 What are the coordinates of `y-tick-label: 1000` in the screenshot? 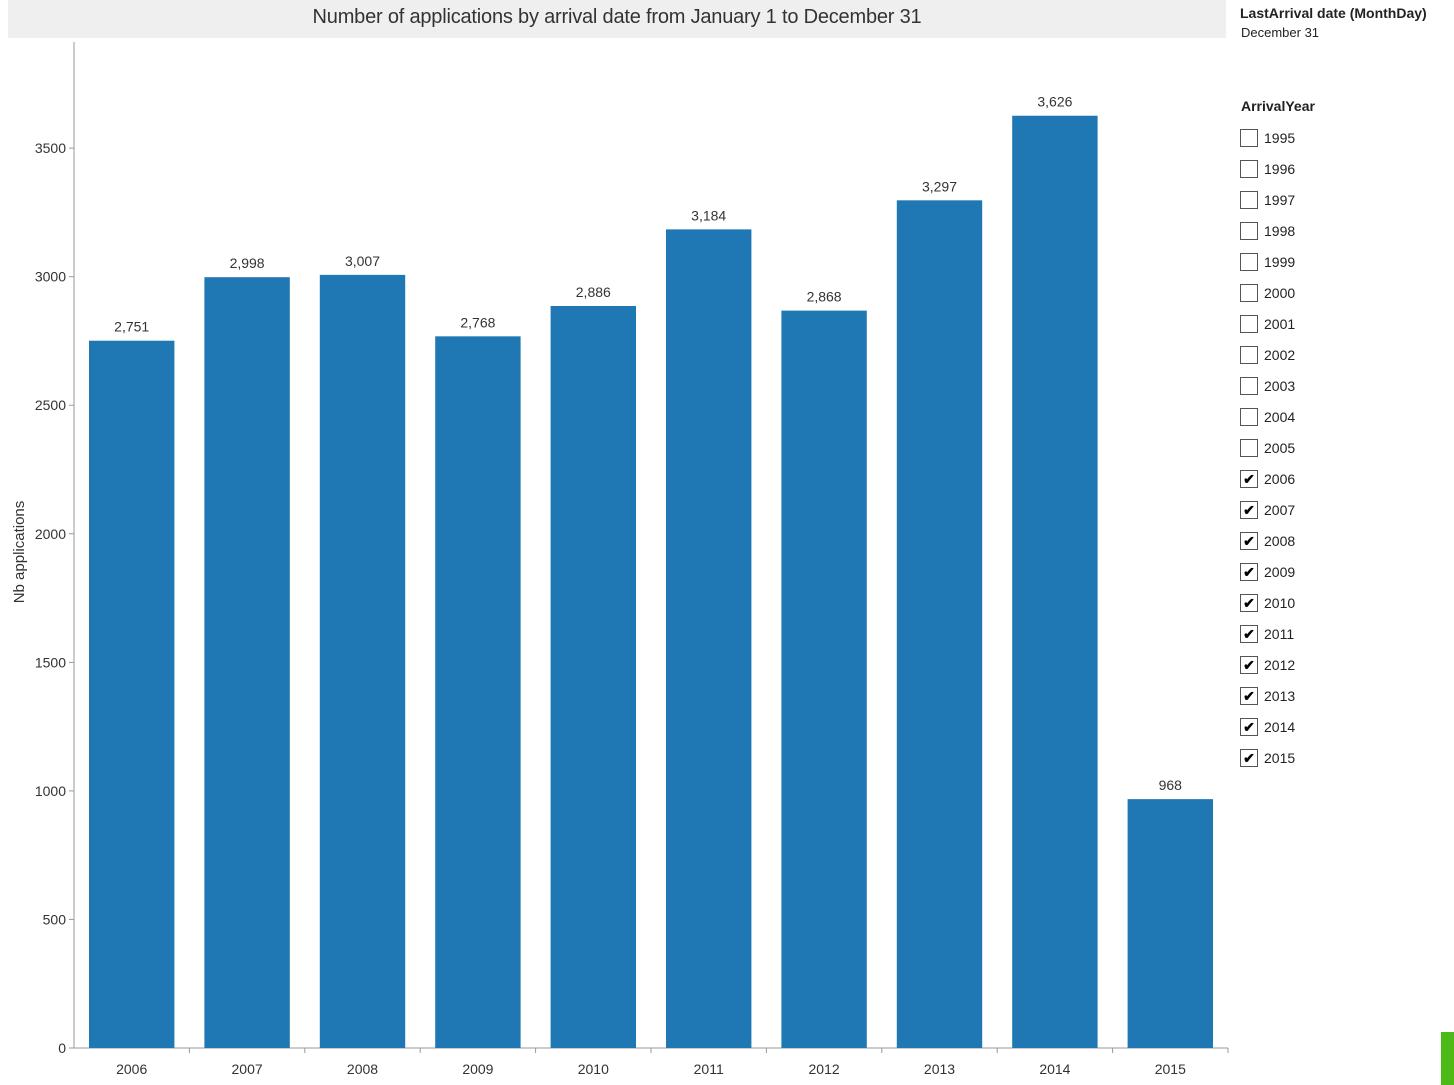 It's located at (50, 791).